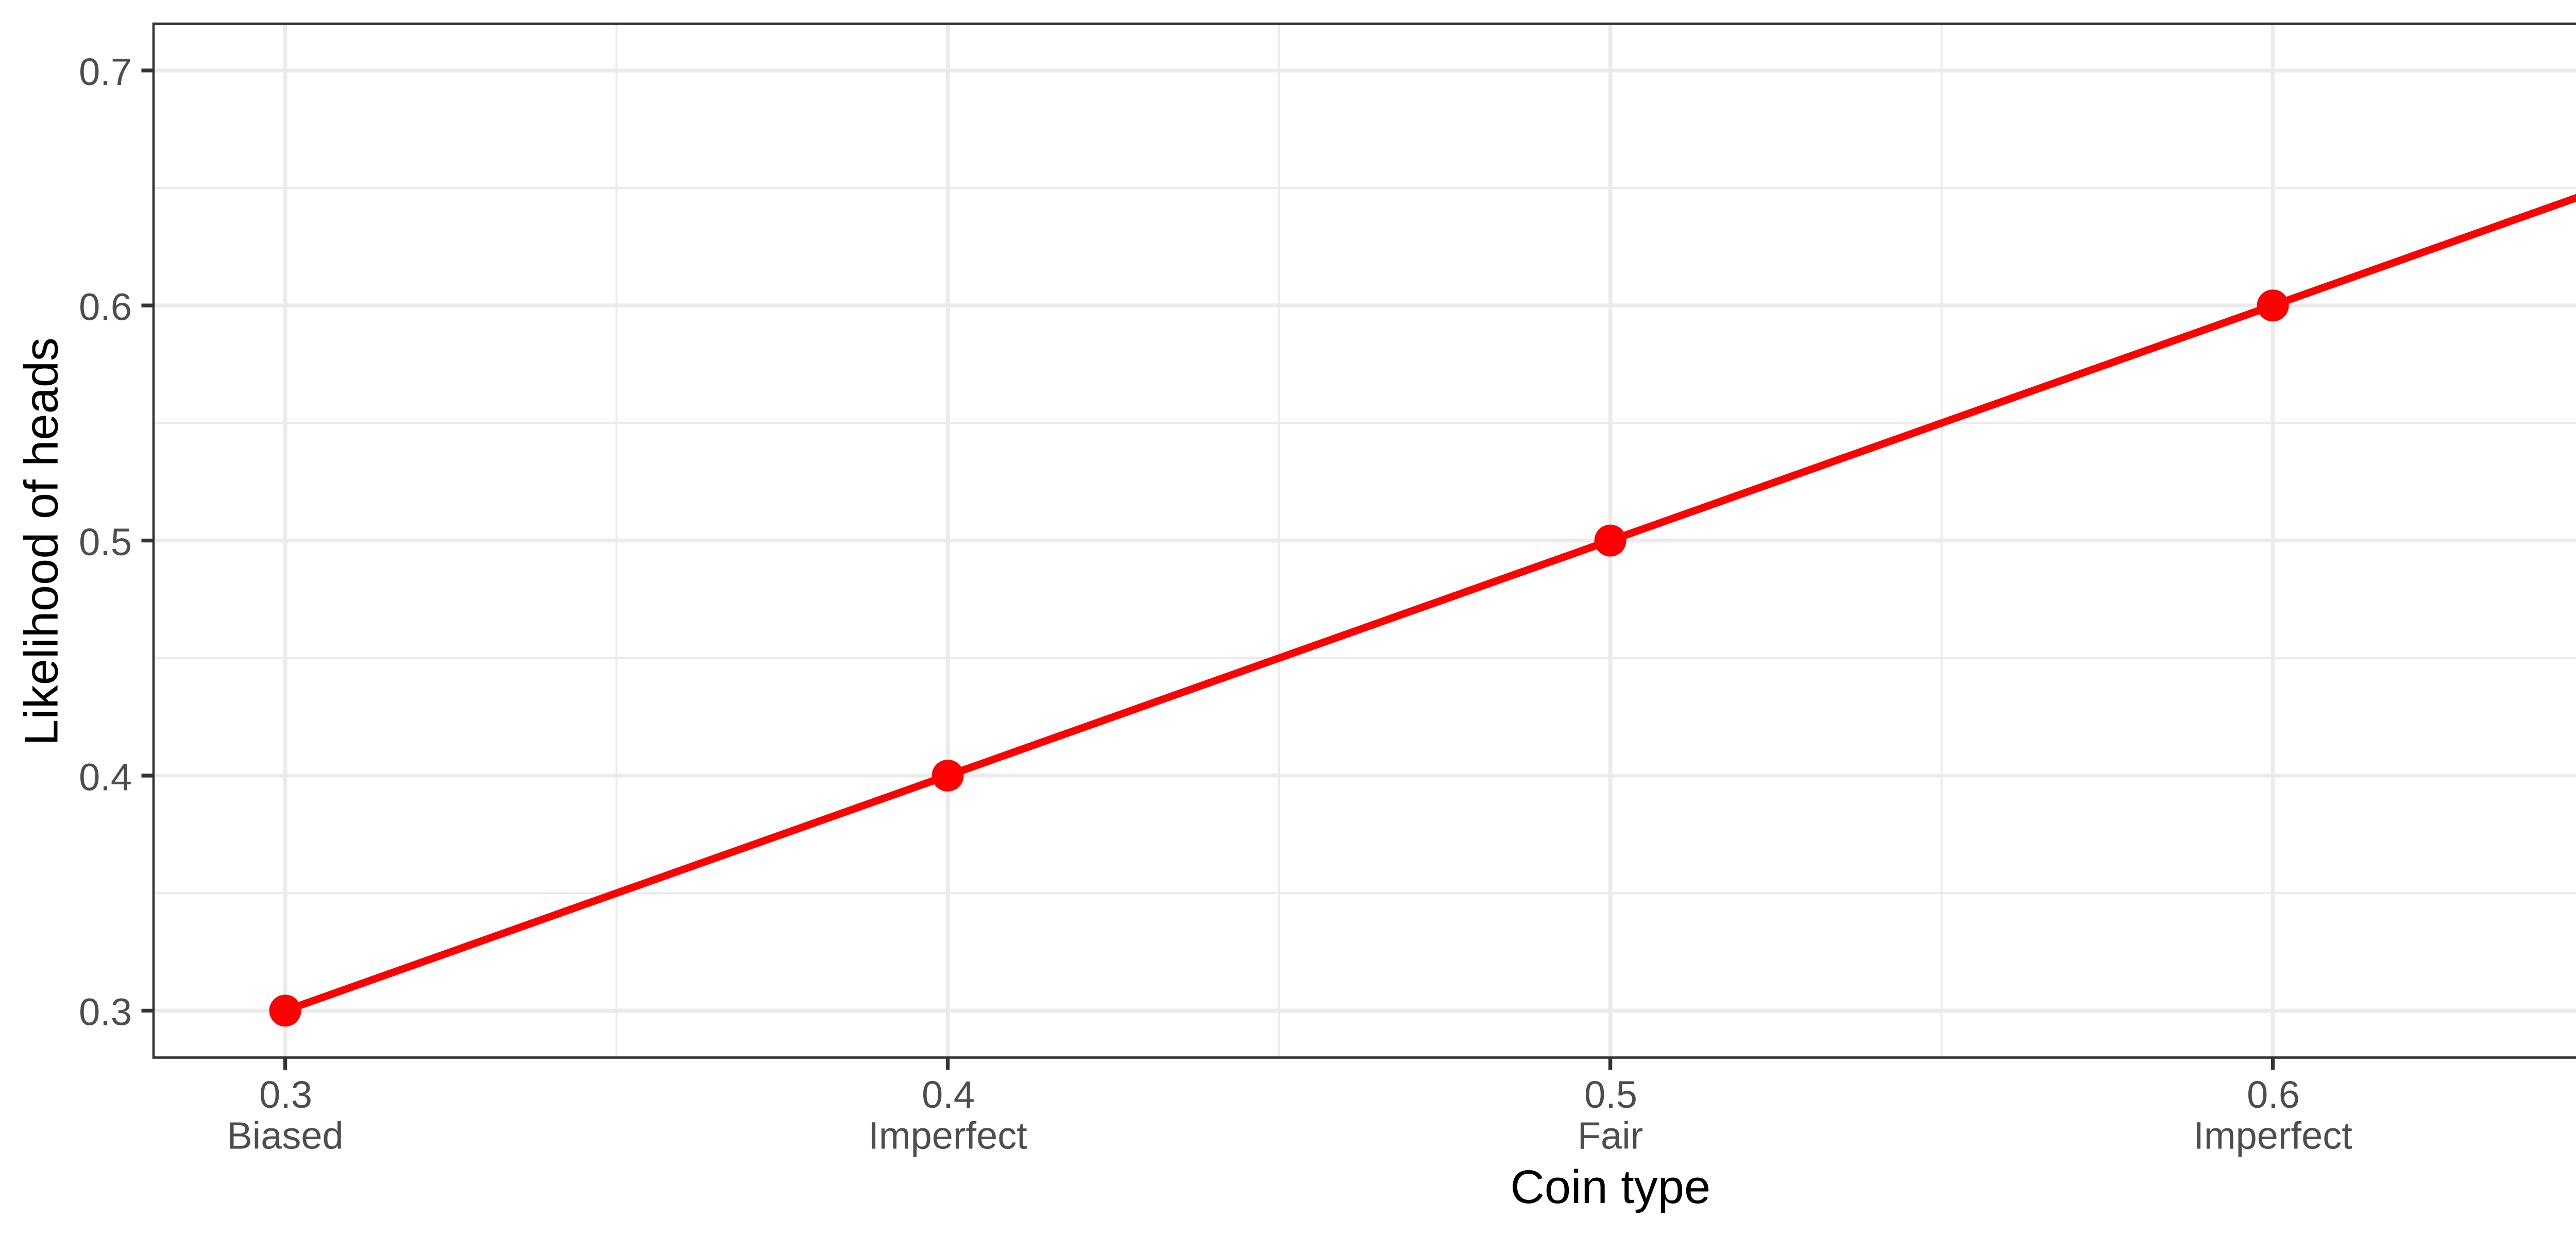  What do you see at coordinates (285, 1136) in the screenshot?
I see `svg-text: Biased` at bounding box center [285, 1136].